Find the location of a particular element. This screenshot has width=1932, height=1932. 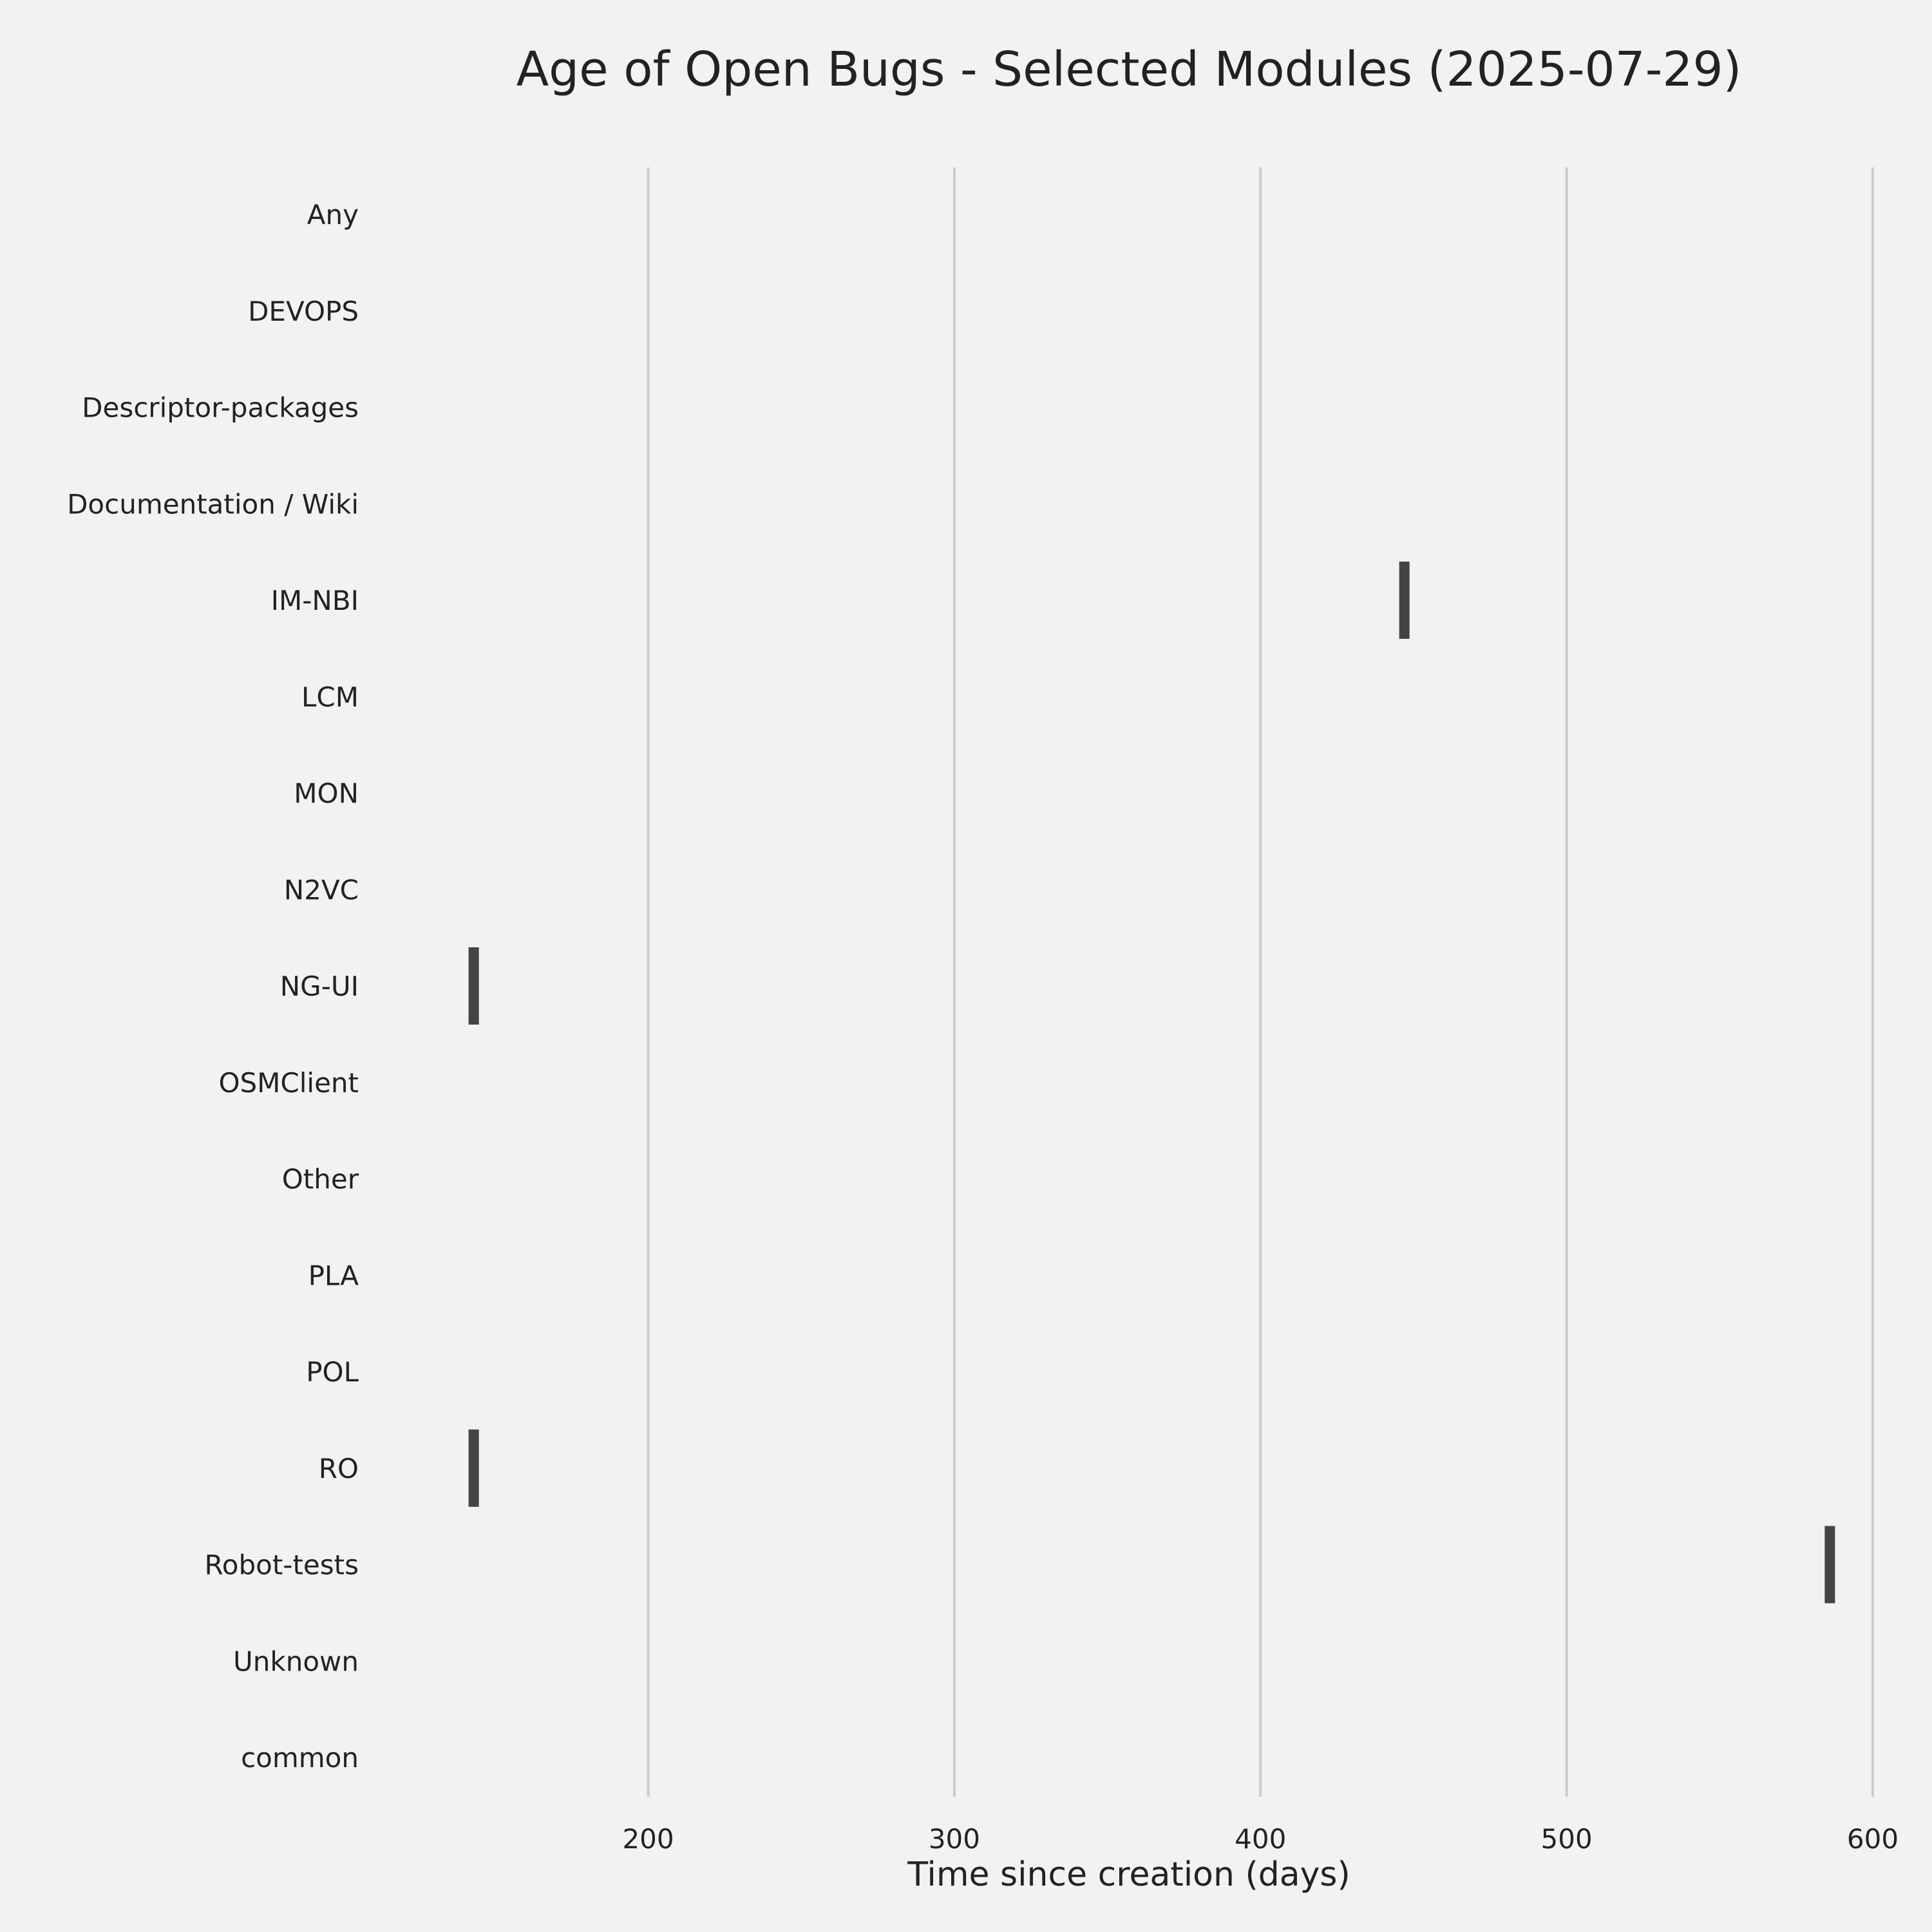

y-tick-label-ro: RO is located at coordinates (339, 1469).